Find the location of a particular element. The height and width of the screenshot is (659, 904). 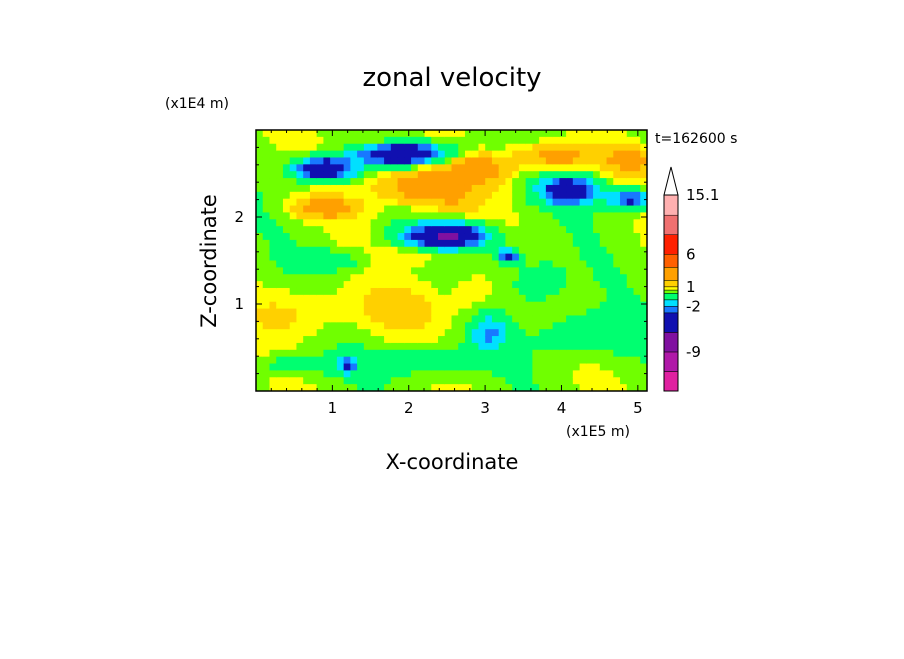

colorbar-segment is located at coordinates (671, 303).